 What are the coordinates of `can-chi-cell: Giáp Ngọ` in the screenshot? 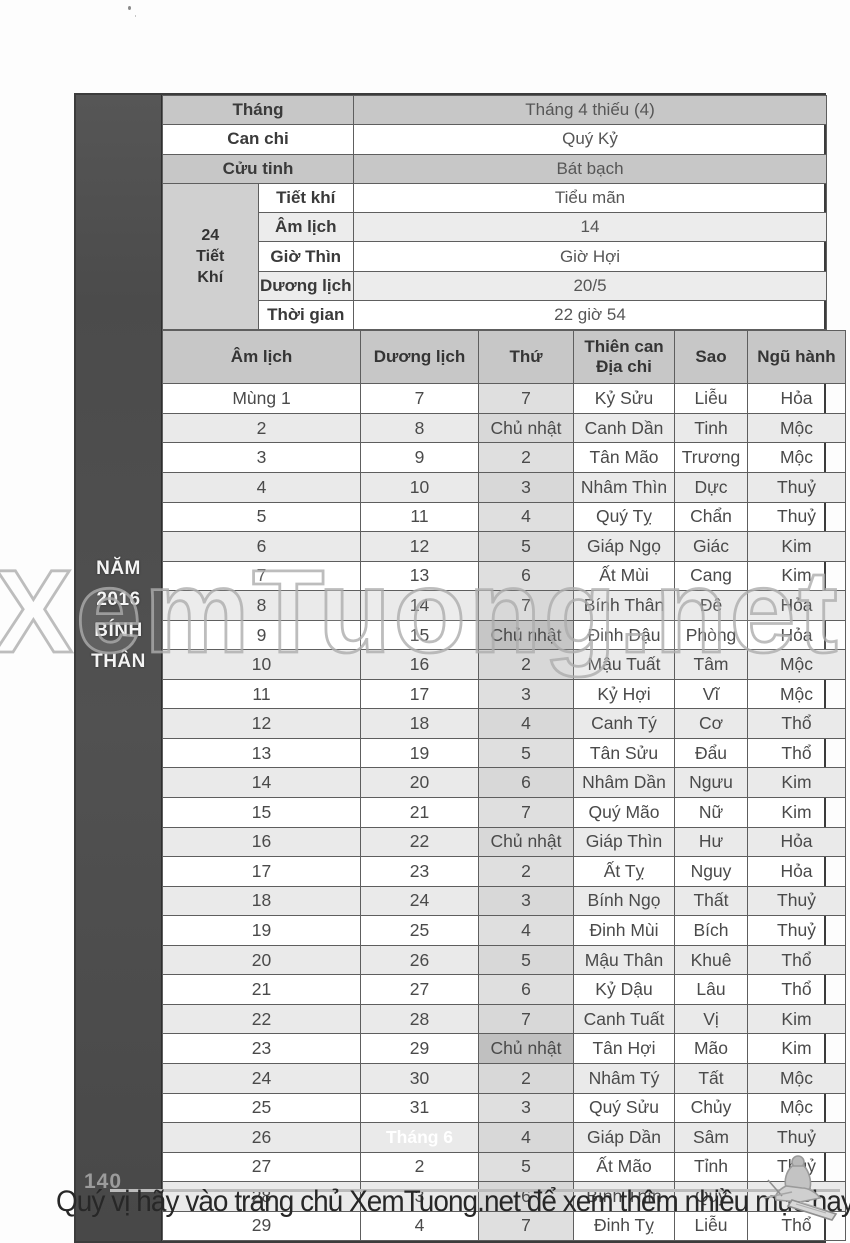 It's located at (624, 546).